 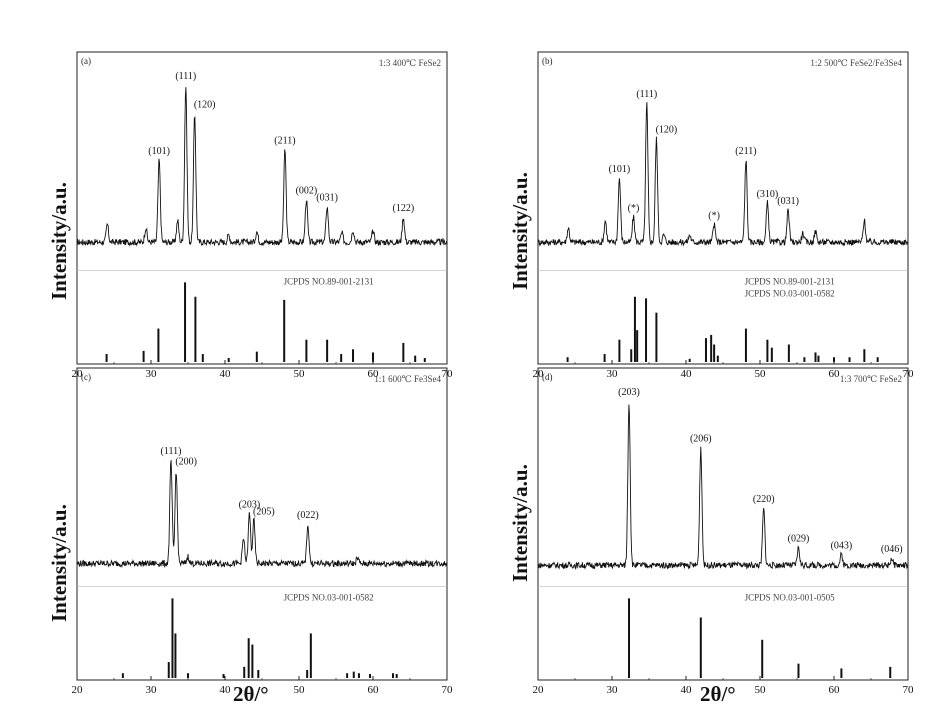 What do you see at coordinates (86, 377) in the screenshot?
I see `panel-label: (c)` at bounding box center [86, 377].